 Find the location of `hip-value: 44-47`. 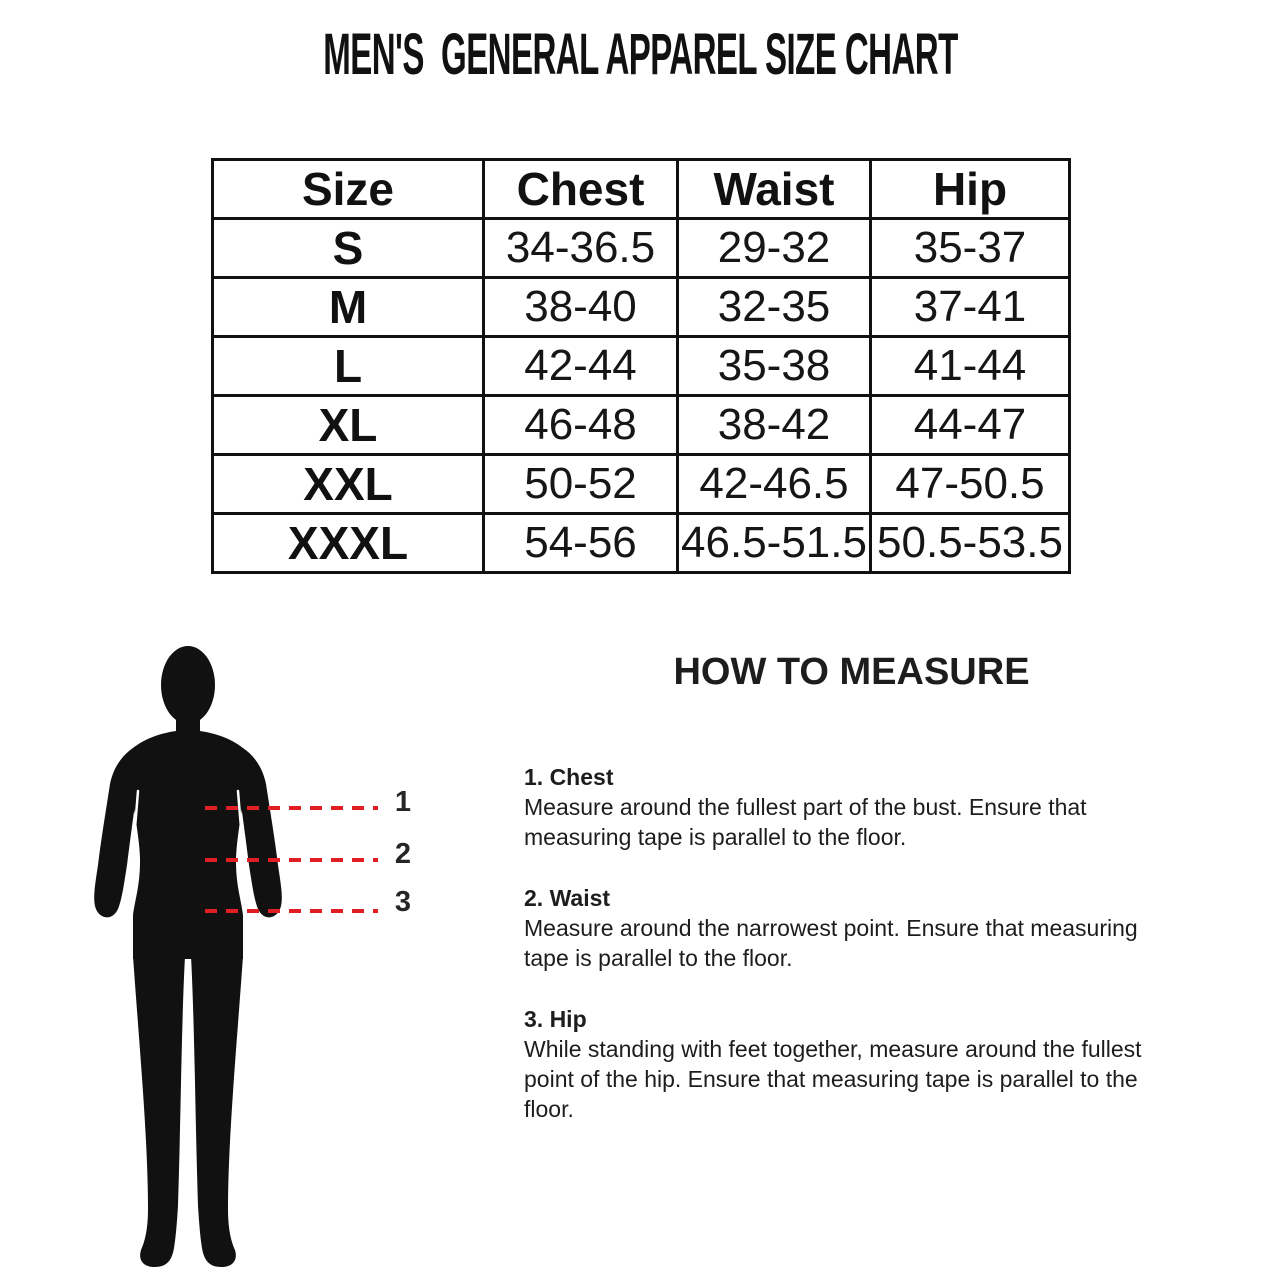

hip-value: 44-47 is located at coordinates (970, 425).